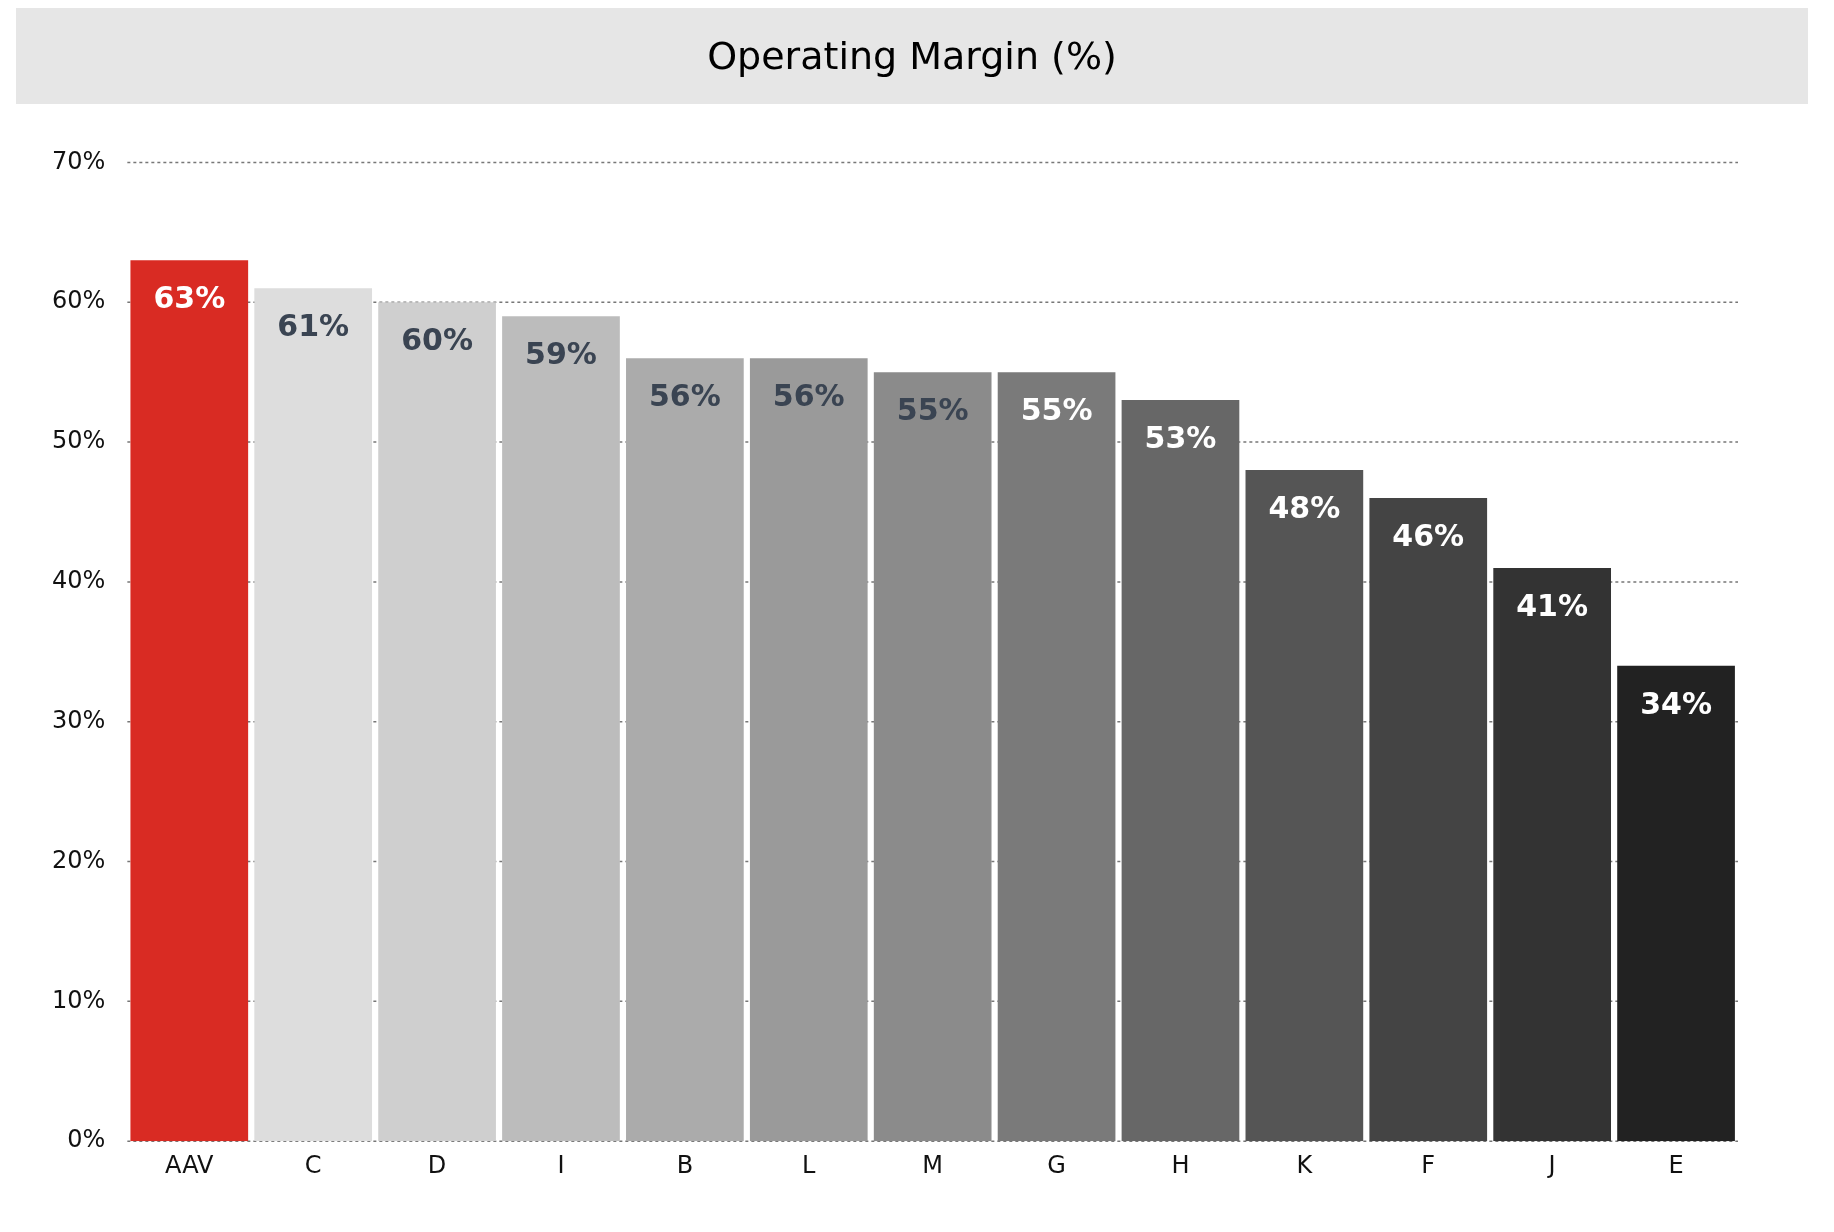 The height and width of the screenshot is (1232, 1834). I want to click on x-tick-label: C, so click(313, 1164).